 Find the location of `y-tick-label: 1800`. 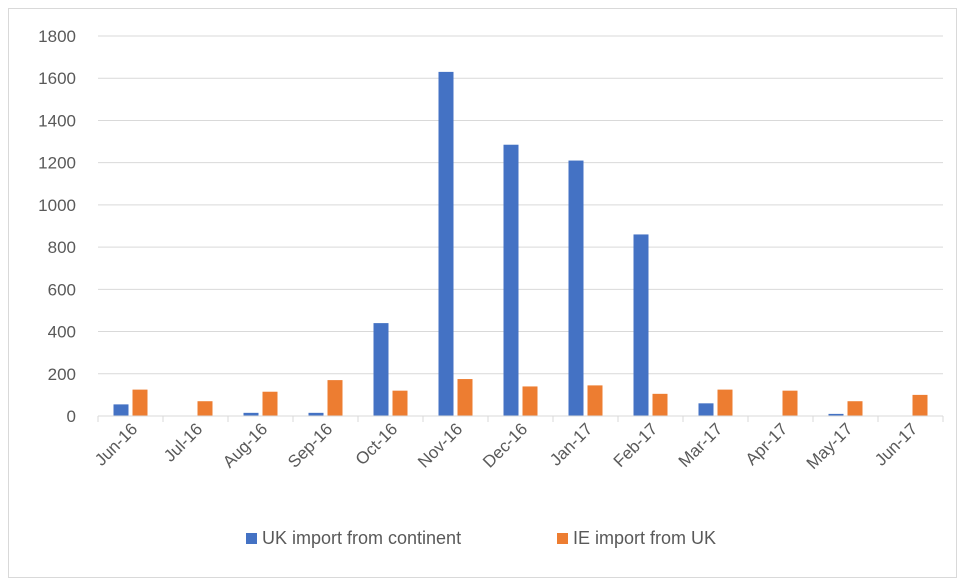

y-tick-label: 1800 is located at coordinates (57, 36).